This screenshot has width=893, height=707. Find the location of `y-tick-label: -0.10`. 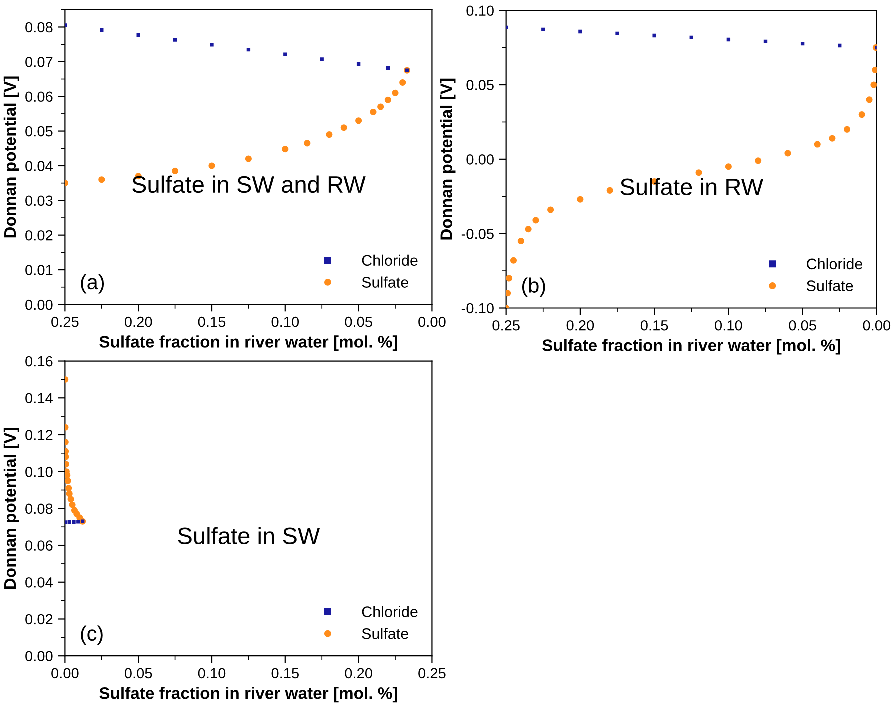

y-tick-label: -0.10 is located at coordinates (478, 308).